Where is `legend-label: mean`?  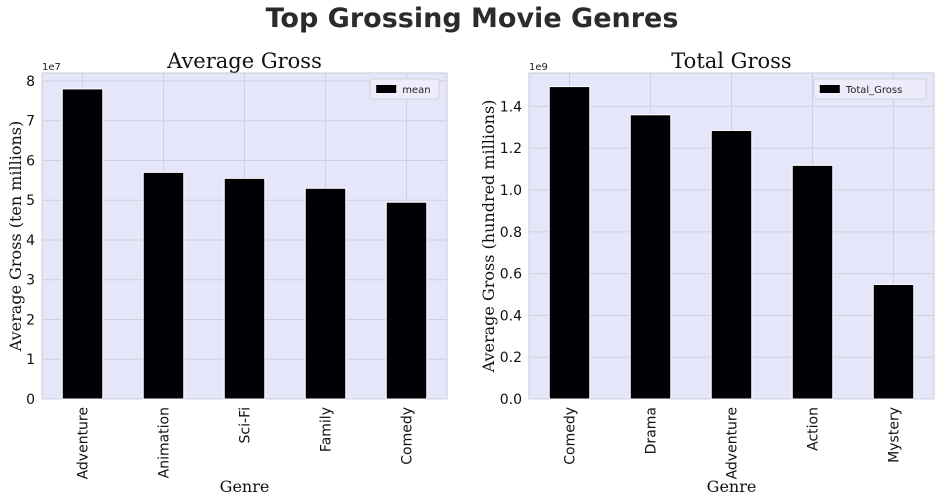 legend-label: mean is located at coordinates (416, 90).